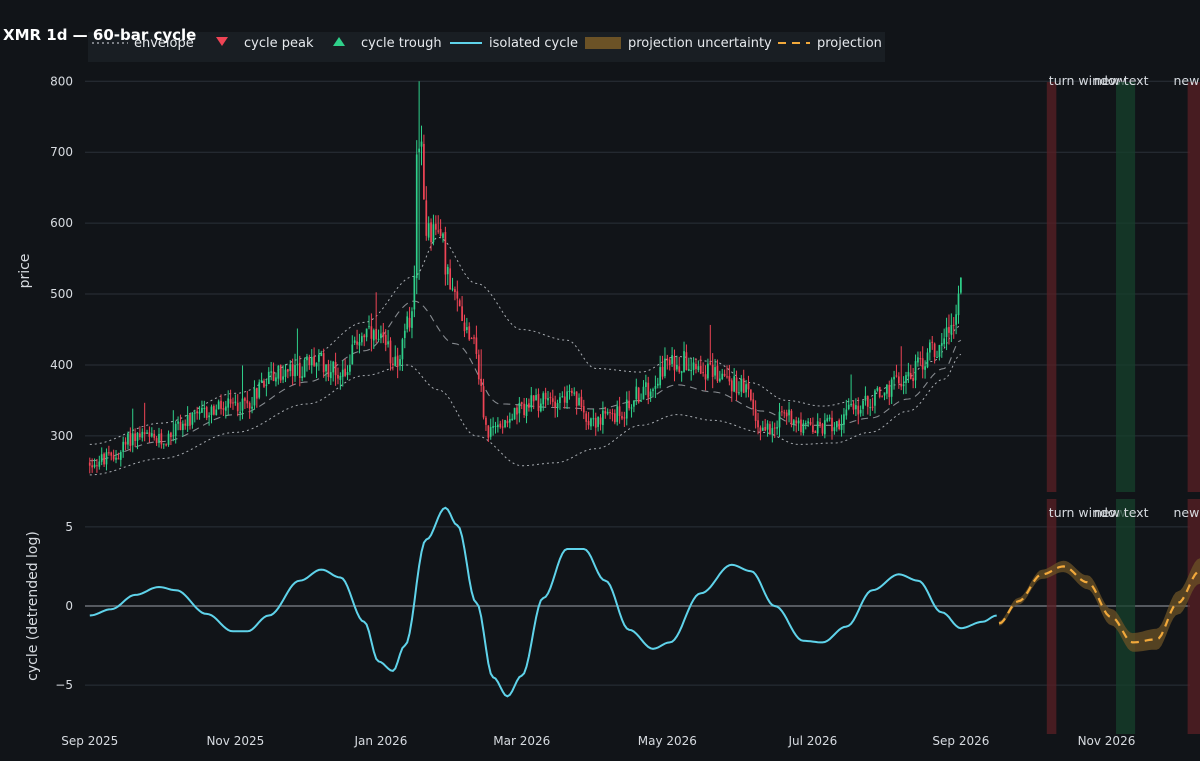 This screenshot has width=1200, height=761. What do you see at coordinates (678, 43) in the screenshot?
I see `legend-item: projection uncertainty` at bounding box center [678, 43].